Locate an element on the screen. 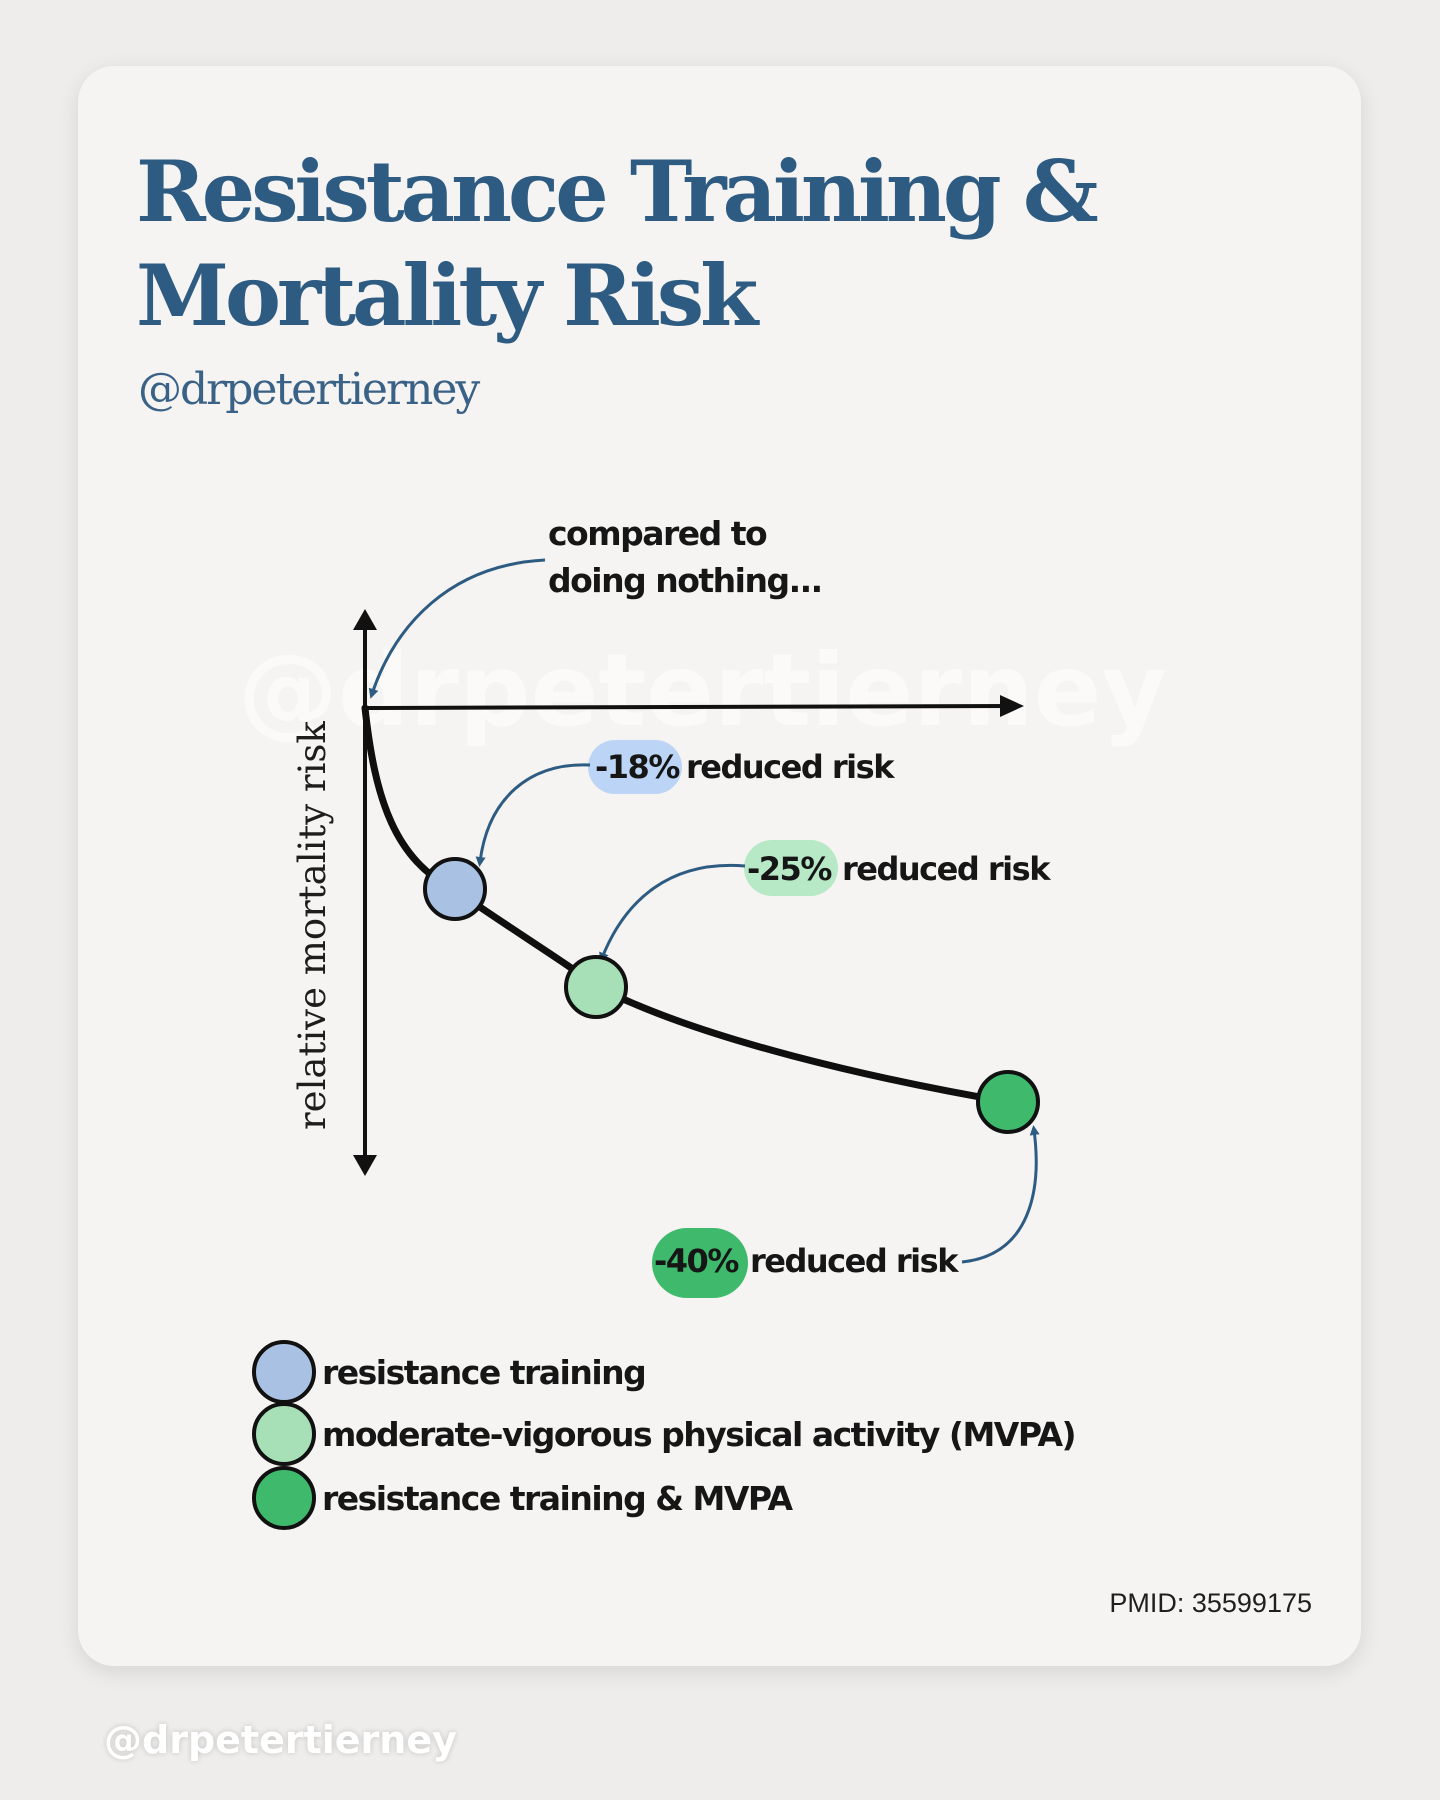 Image resolution: width=1440 pixels, height=1800 pixels. badge-value-resistance-training: -18% is located at coordinates (637, 767).